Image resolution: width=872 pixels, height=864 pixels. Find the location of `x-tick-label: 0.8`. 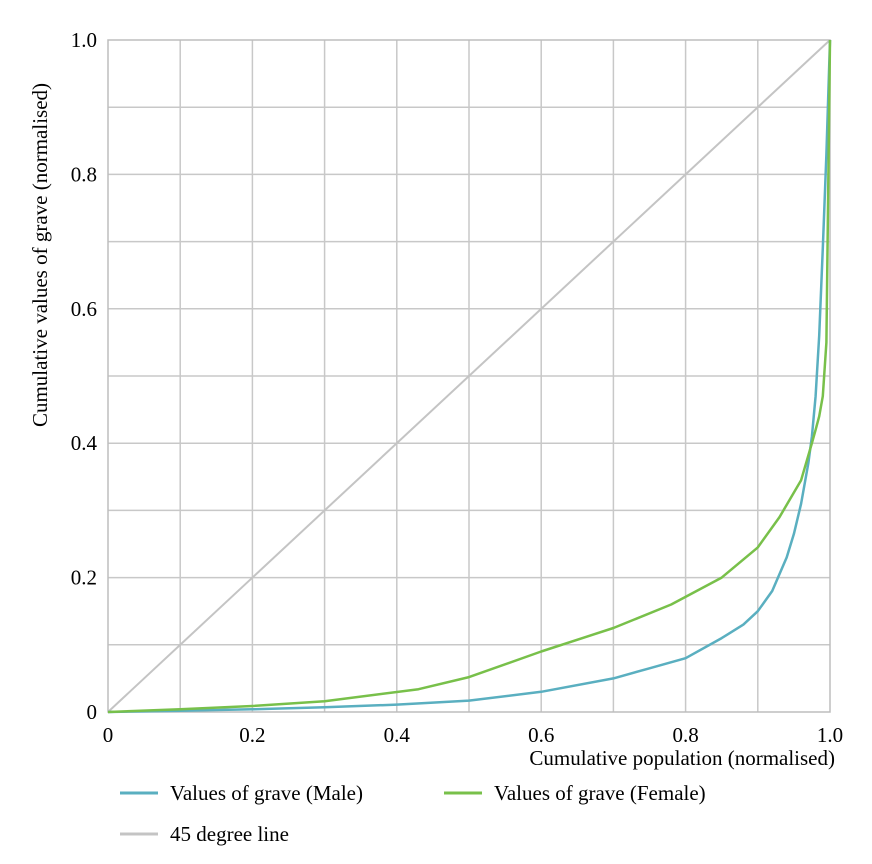

x-tick-label: 0.8 is located at coordinates (685, 735).